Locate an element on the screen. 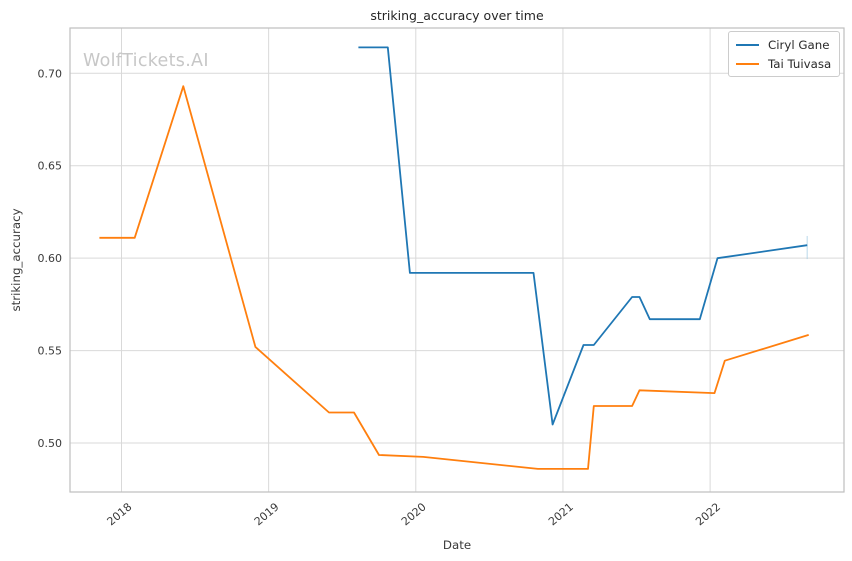 This screenshot has width=852, height=561. y-tick-label: 0.55 is located at coordinates (50, 351).